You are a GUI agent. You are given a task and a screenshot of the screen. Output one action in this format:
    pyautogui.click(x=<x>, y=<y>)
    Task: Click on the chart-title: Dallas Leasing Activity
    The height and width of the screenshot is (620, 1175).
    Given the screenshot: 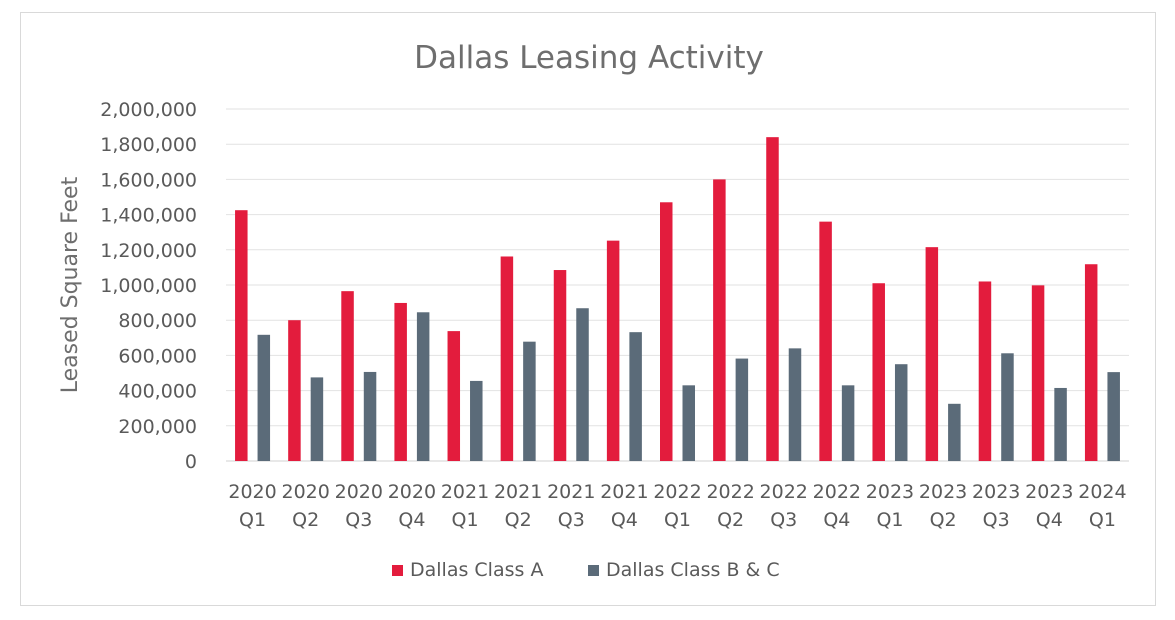 What is the action you would take?
    pyautogui.click(x=589, y=58)
    